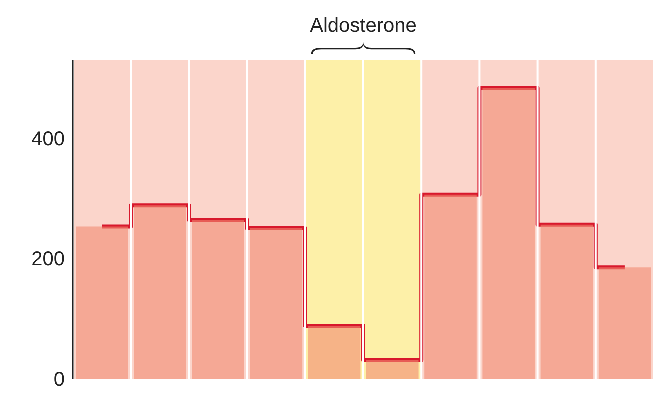 The image size is (662, 401). What do you see at coordinates (48, 139) in the screenshot?
I see `y-tick-label: 400` at bounding box center [48, 139].